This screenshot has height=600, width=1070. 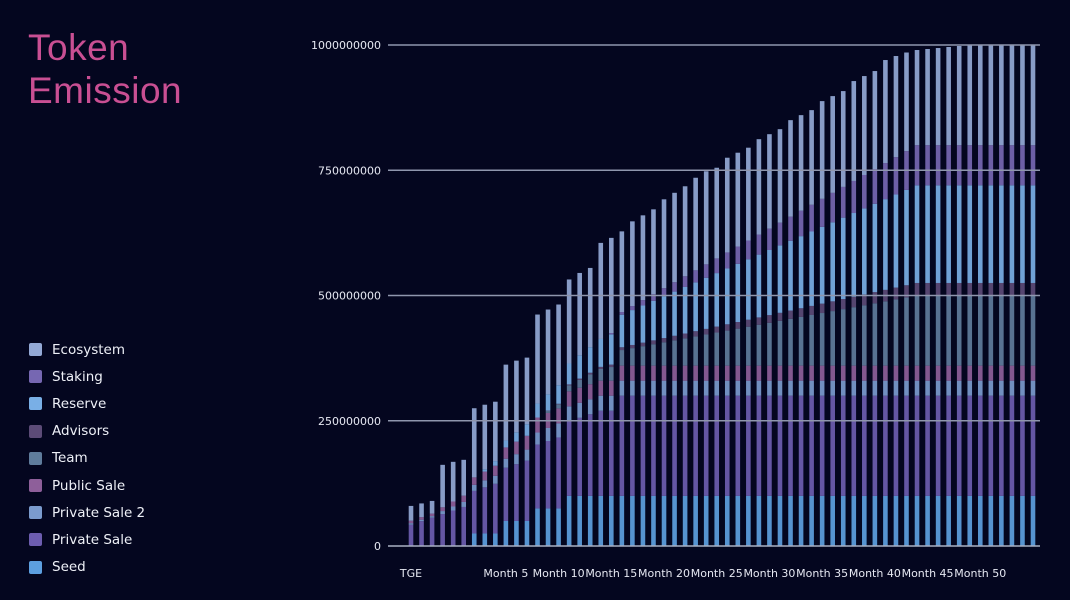 I want to click on legend-item-ecosystem: Ecosystem, so click(x=87, y=349).